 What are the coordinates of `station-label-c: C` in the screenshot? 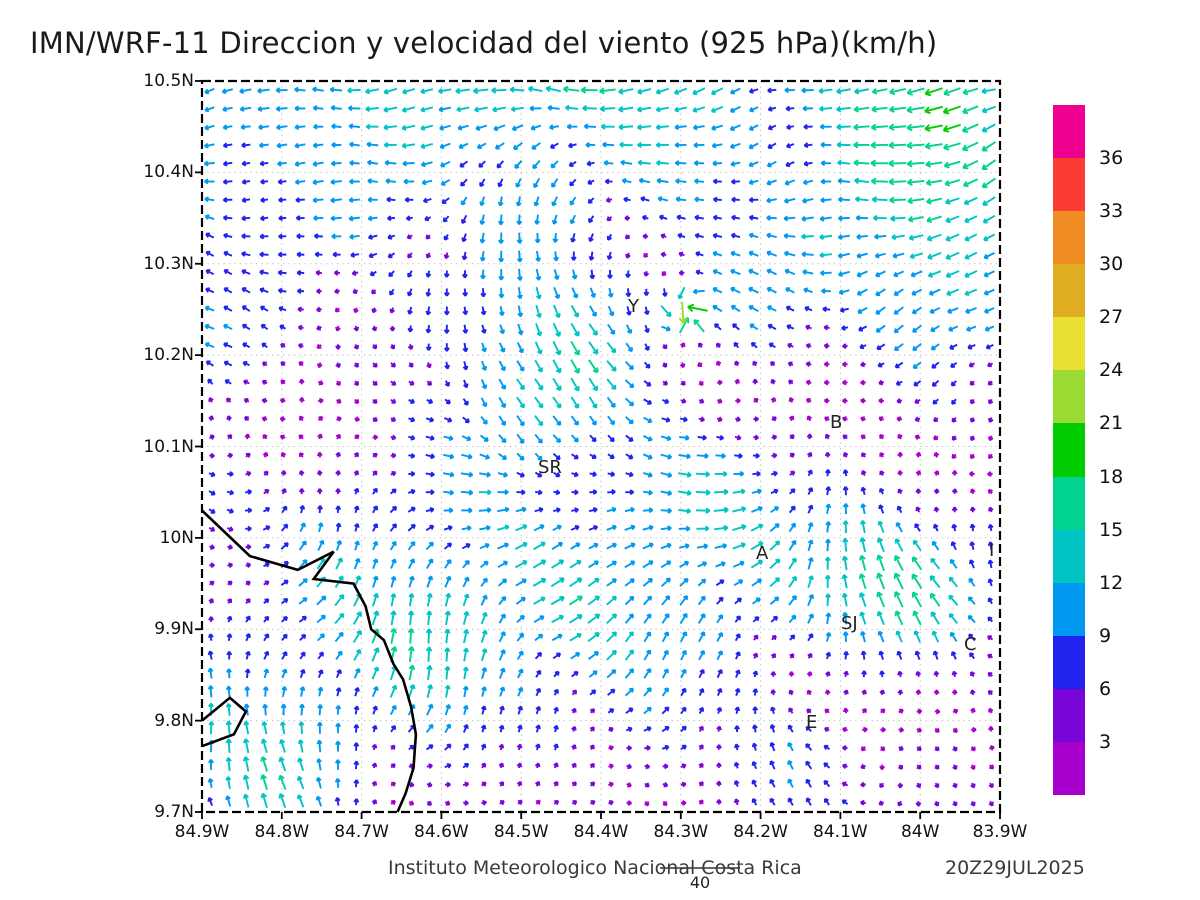 It's located at (970, 644).